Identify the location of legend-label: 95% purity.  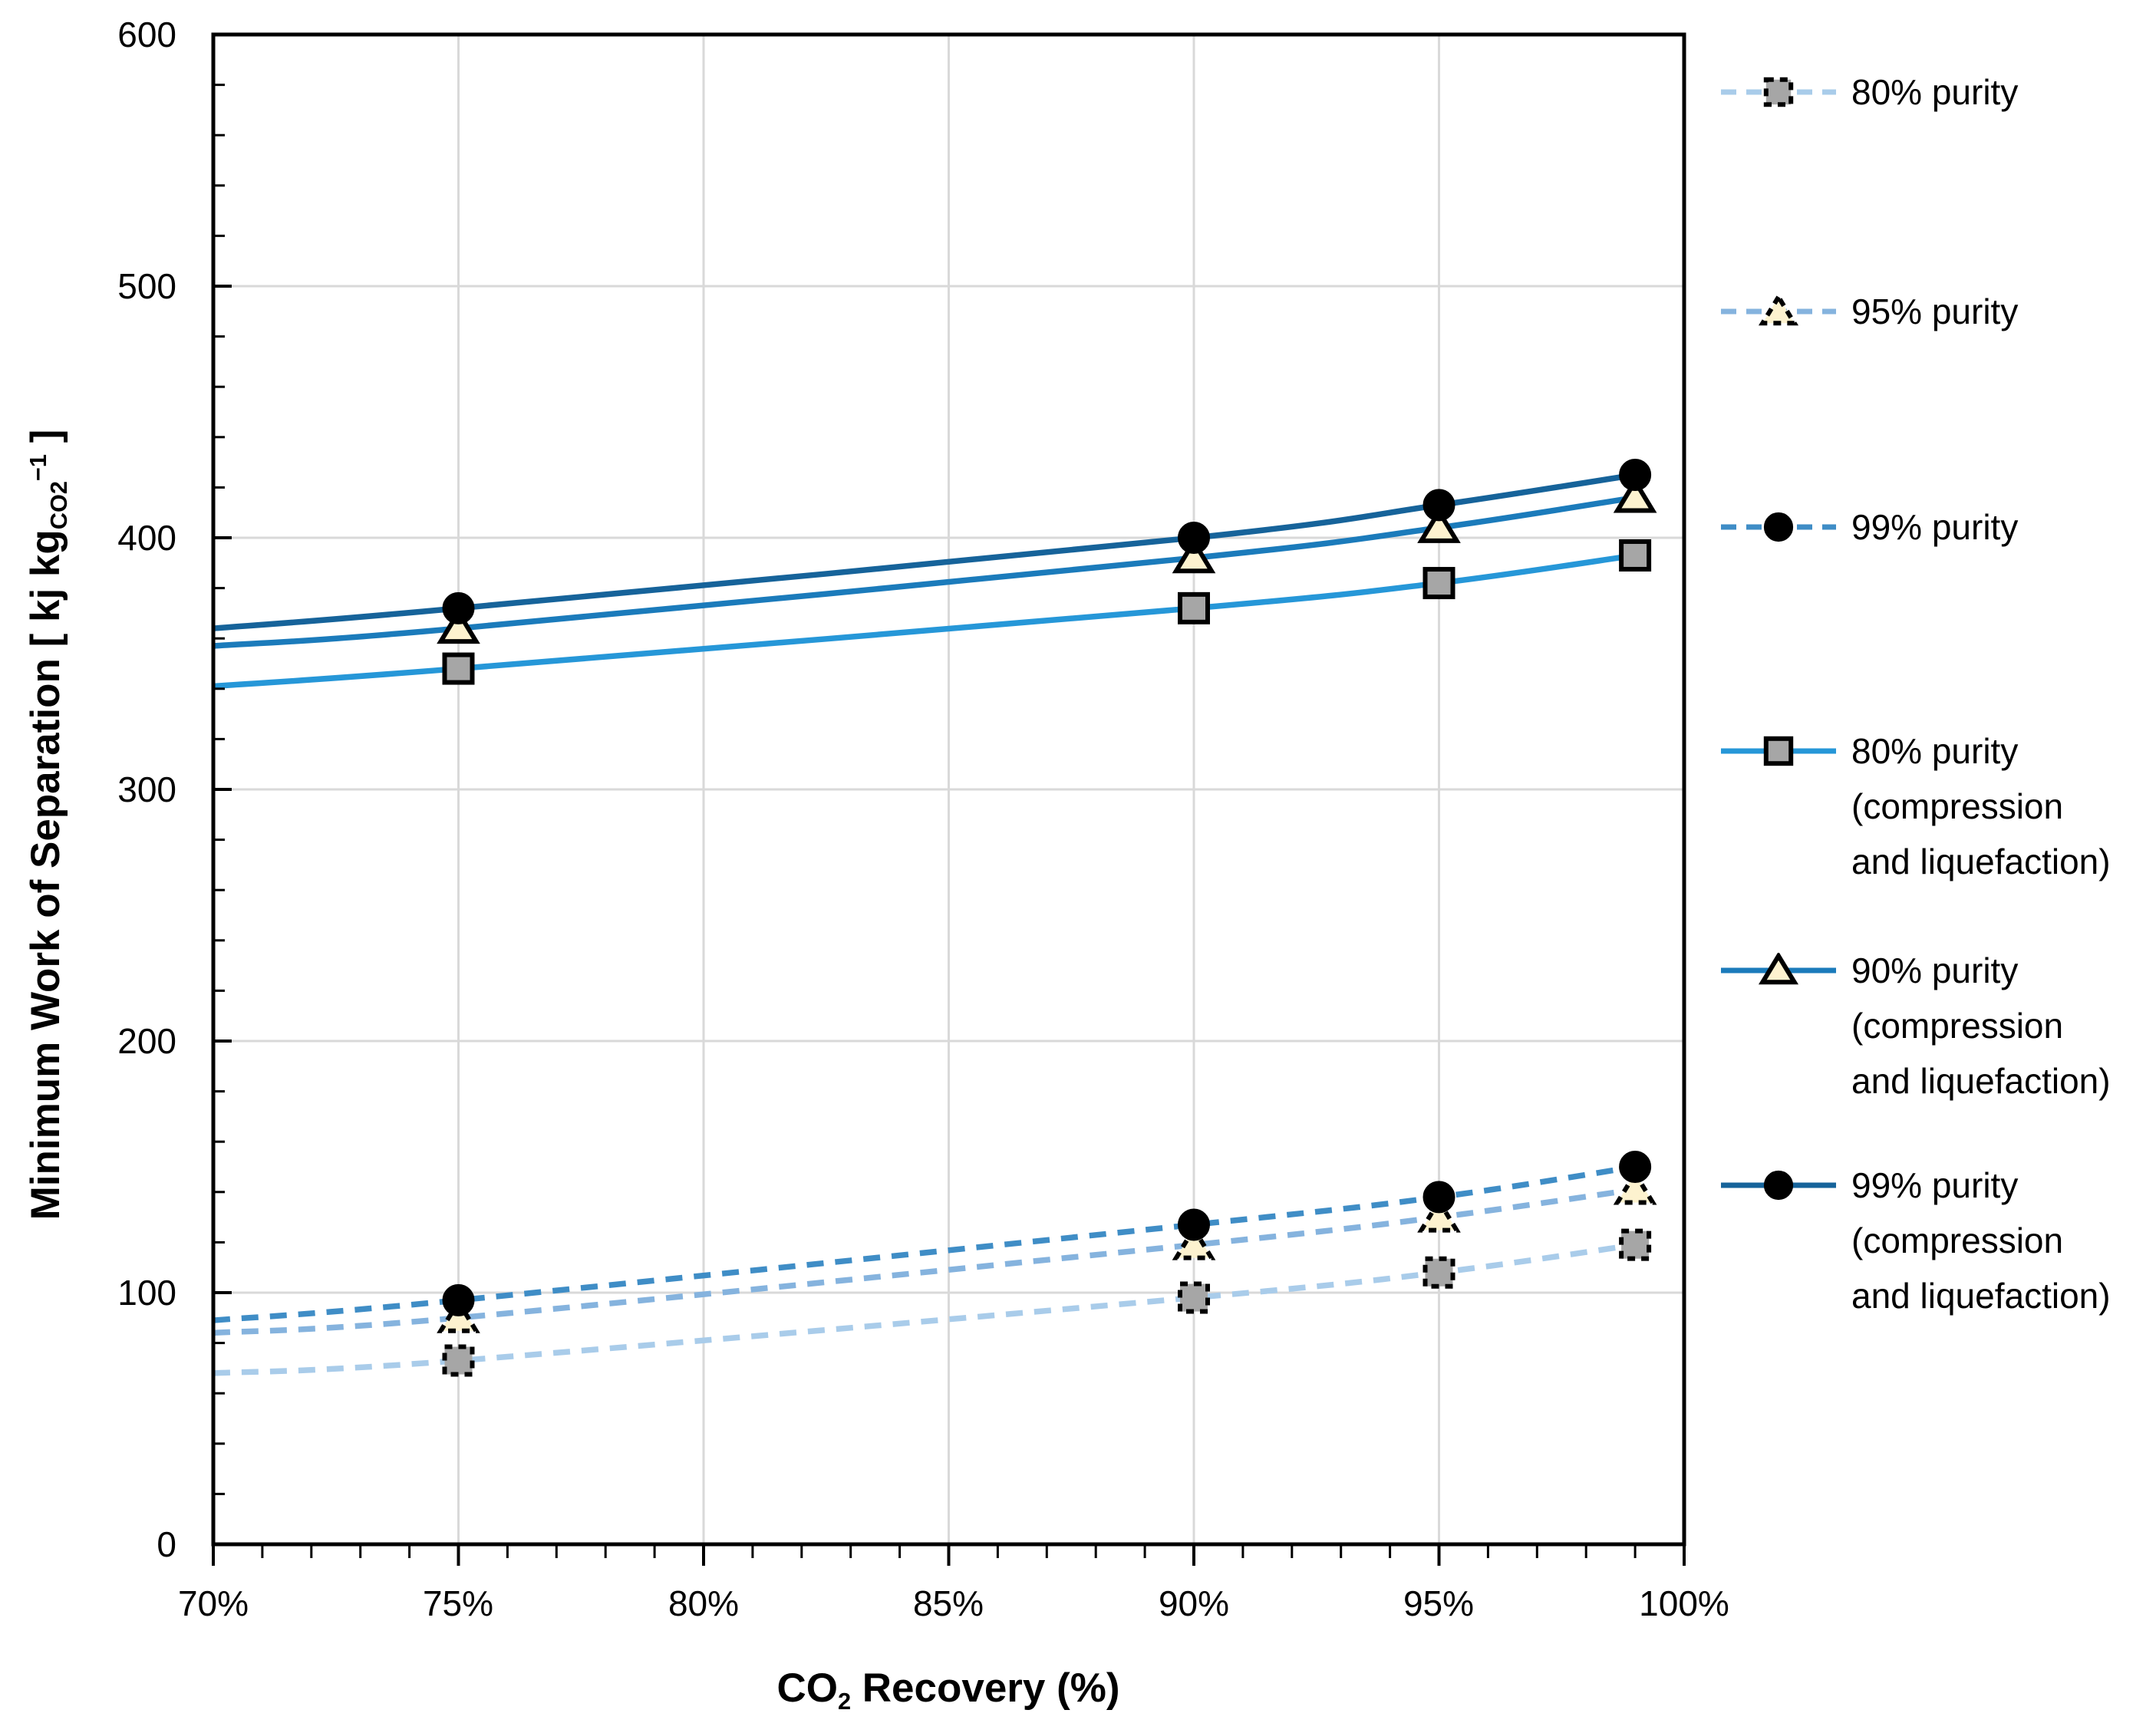
(1934, 311).